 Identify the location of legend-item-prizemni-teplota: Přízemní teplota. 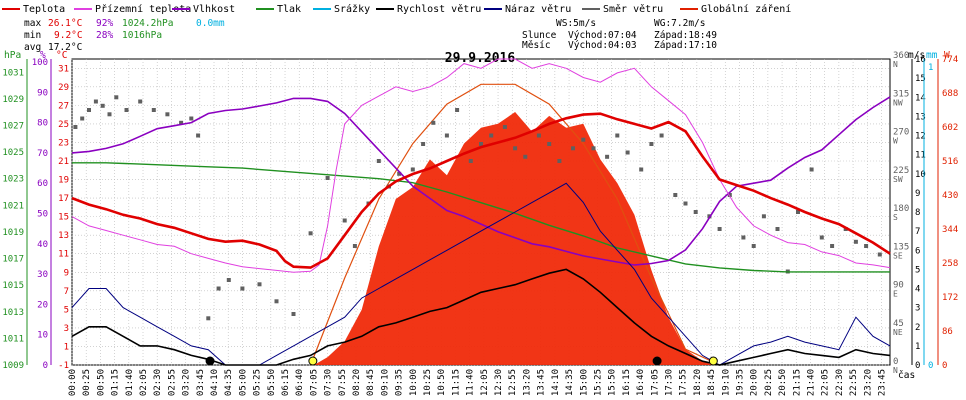
(132, 9).